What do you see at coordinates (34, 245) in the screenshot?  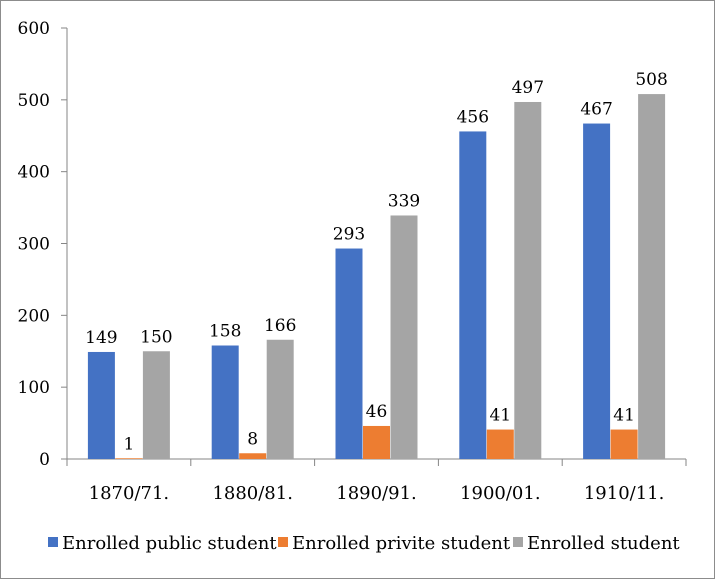 I see `y-tick-label: 300` at bounding box center [34, 245].